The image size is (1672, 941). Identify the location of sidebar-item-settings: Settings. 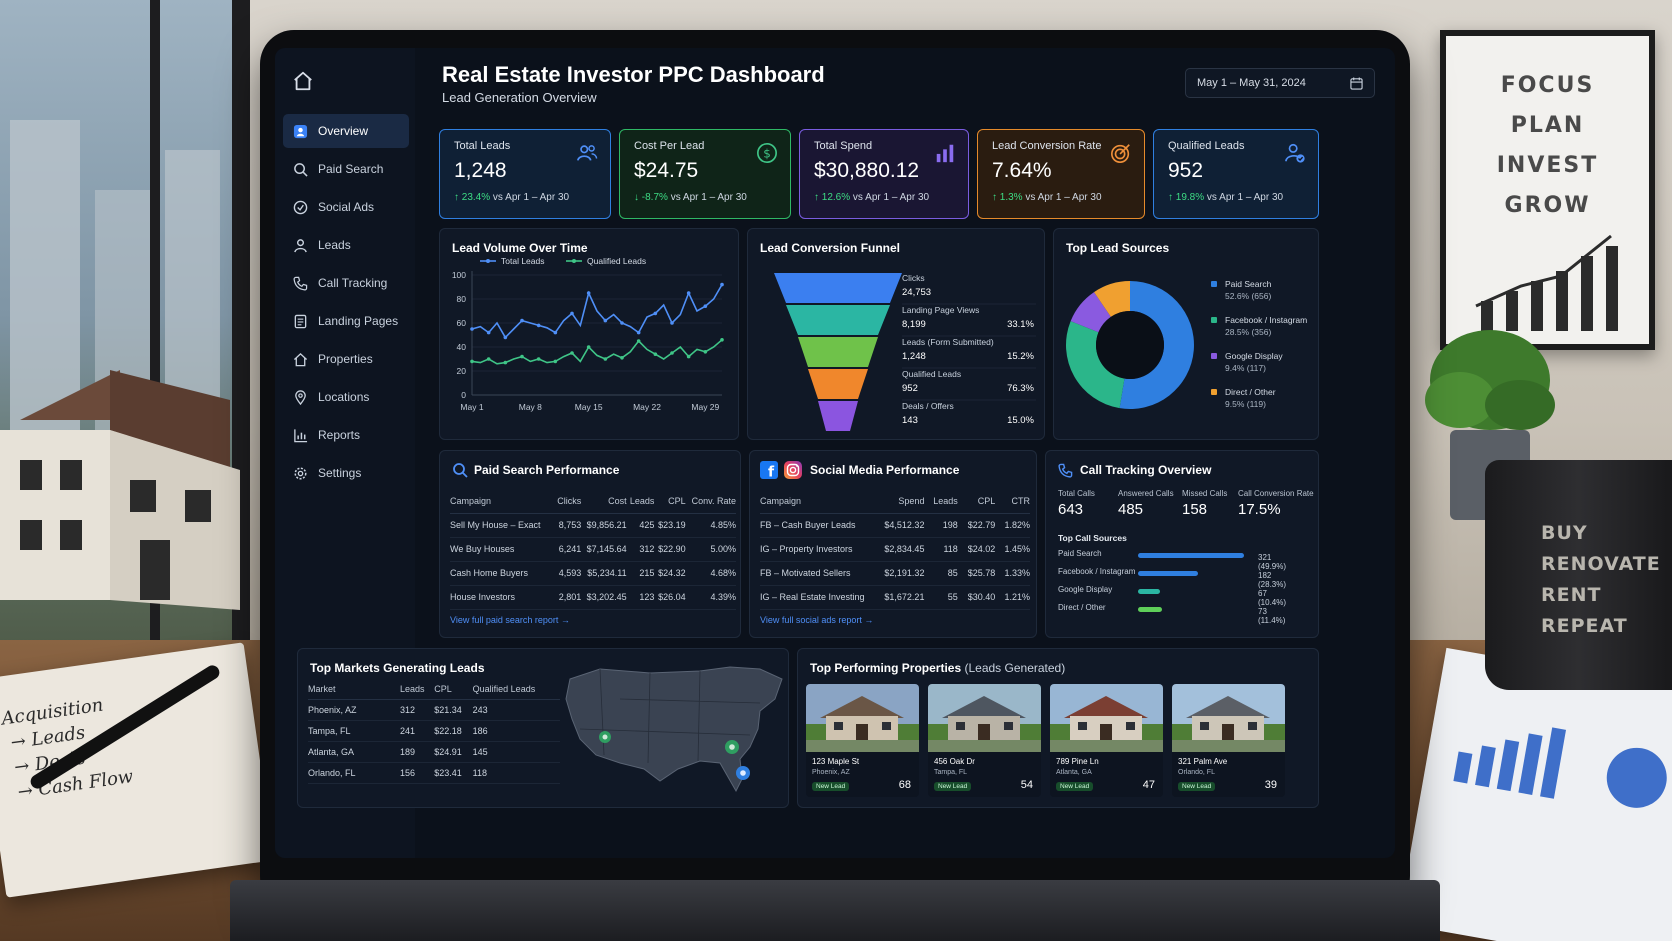
(346, 473).